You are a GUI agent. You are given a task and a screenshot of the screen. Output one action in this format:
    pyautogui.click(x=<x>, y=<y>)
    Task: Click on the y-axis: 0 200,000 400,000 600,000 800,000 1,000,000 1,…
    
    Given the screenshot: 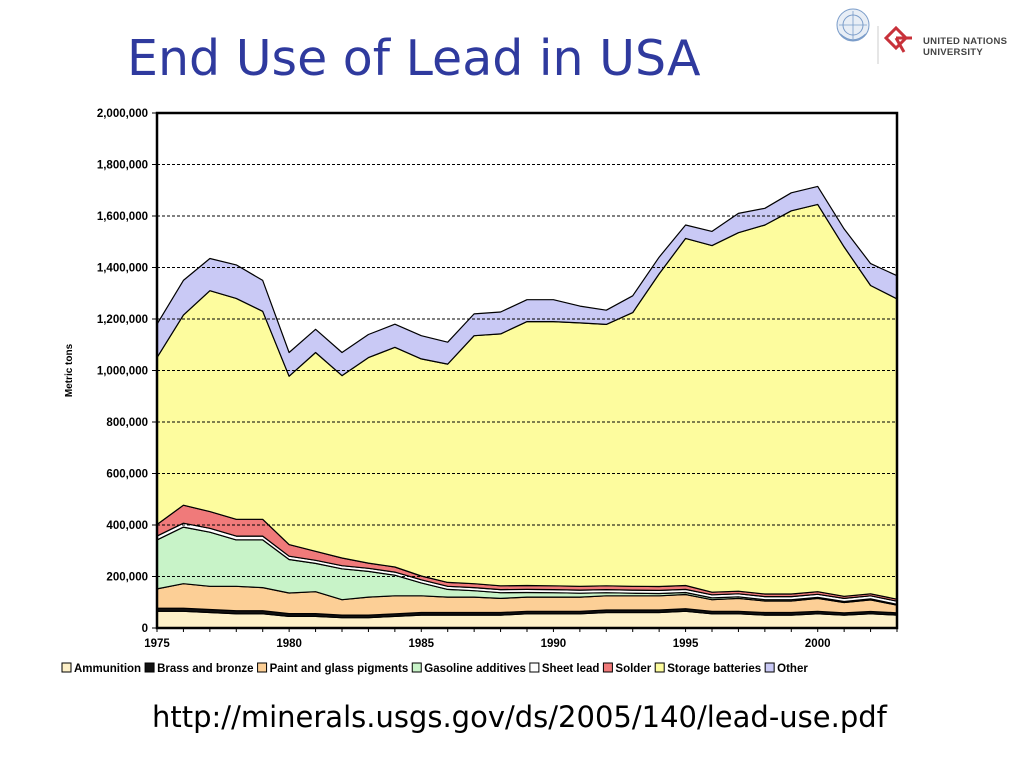 What is the action you would take?
    pyautogui.click(x=127, y=371)
    